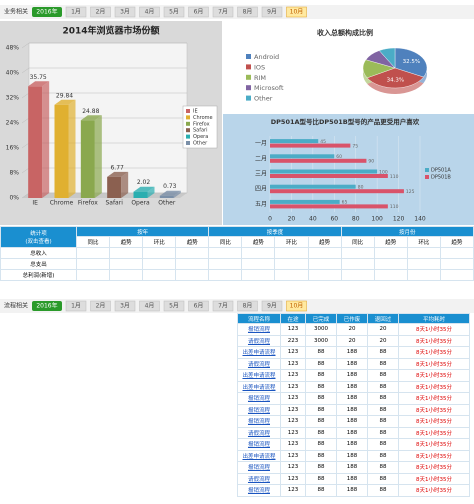 Image resolution: width=474 pixels, height=504 pixels. I want to click on cell: 20, so click(352, 329).